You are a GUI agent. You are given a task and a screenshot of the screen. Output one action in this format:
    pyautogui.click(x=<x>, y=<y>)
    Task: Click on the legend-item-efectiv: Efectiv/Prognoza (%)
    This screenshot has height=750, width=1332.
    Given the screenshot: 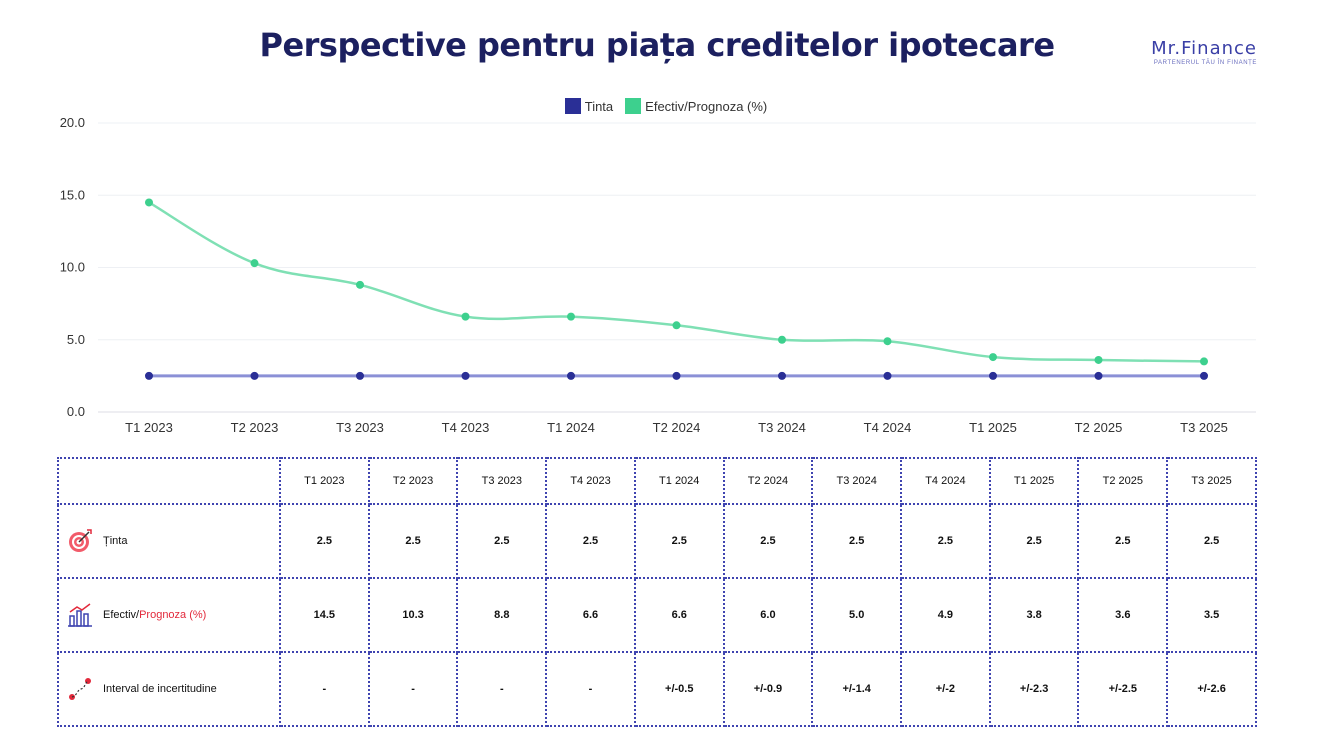 What is the action you would take?
    pyautogui.click(x=696, y=106)
    